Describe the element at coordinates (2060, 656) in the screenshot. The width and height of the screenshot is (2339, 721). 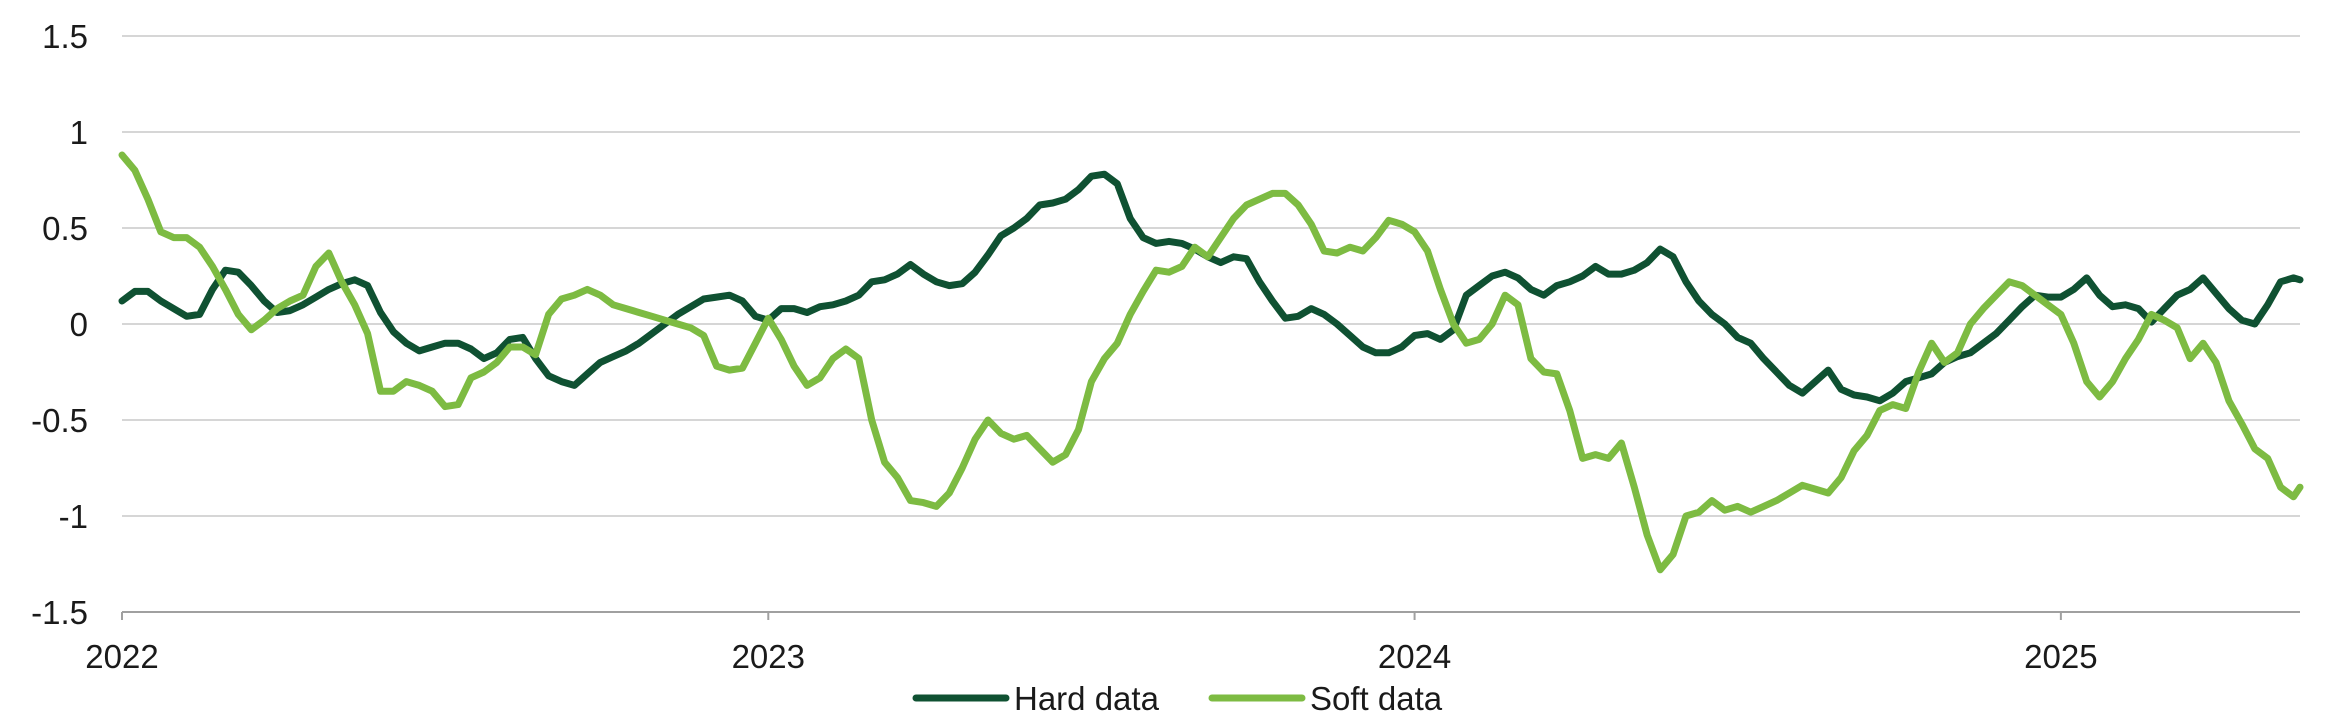
I see `x-tick-label: 2025` at that location.